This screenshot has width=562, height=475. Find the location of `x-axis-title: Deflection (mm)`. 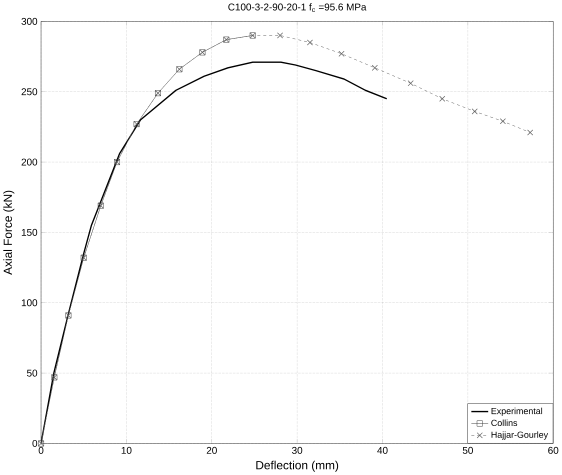

x-axis-title: Deflection (mm) is located at coordinates (297, 466).